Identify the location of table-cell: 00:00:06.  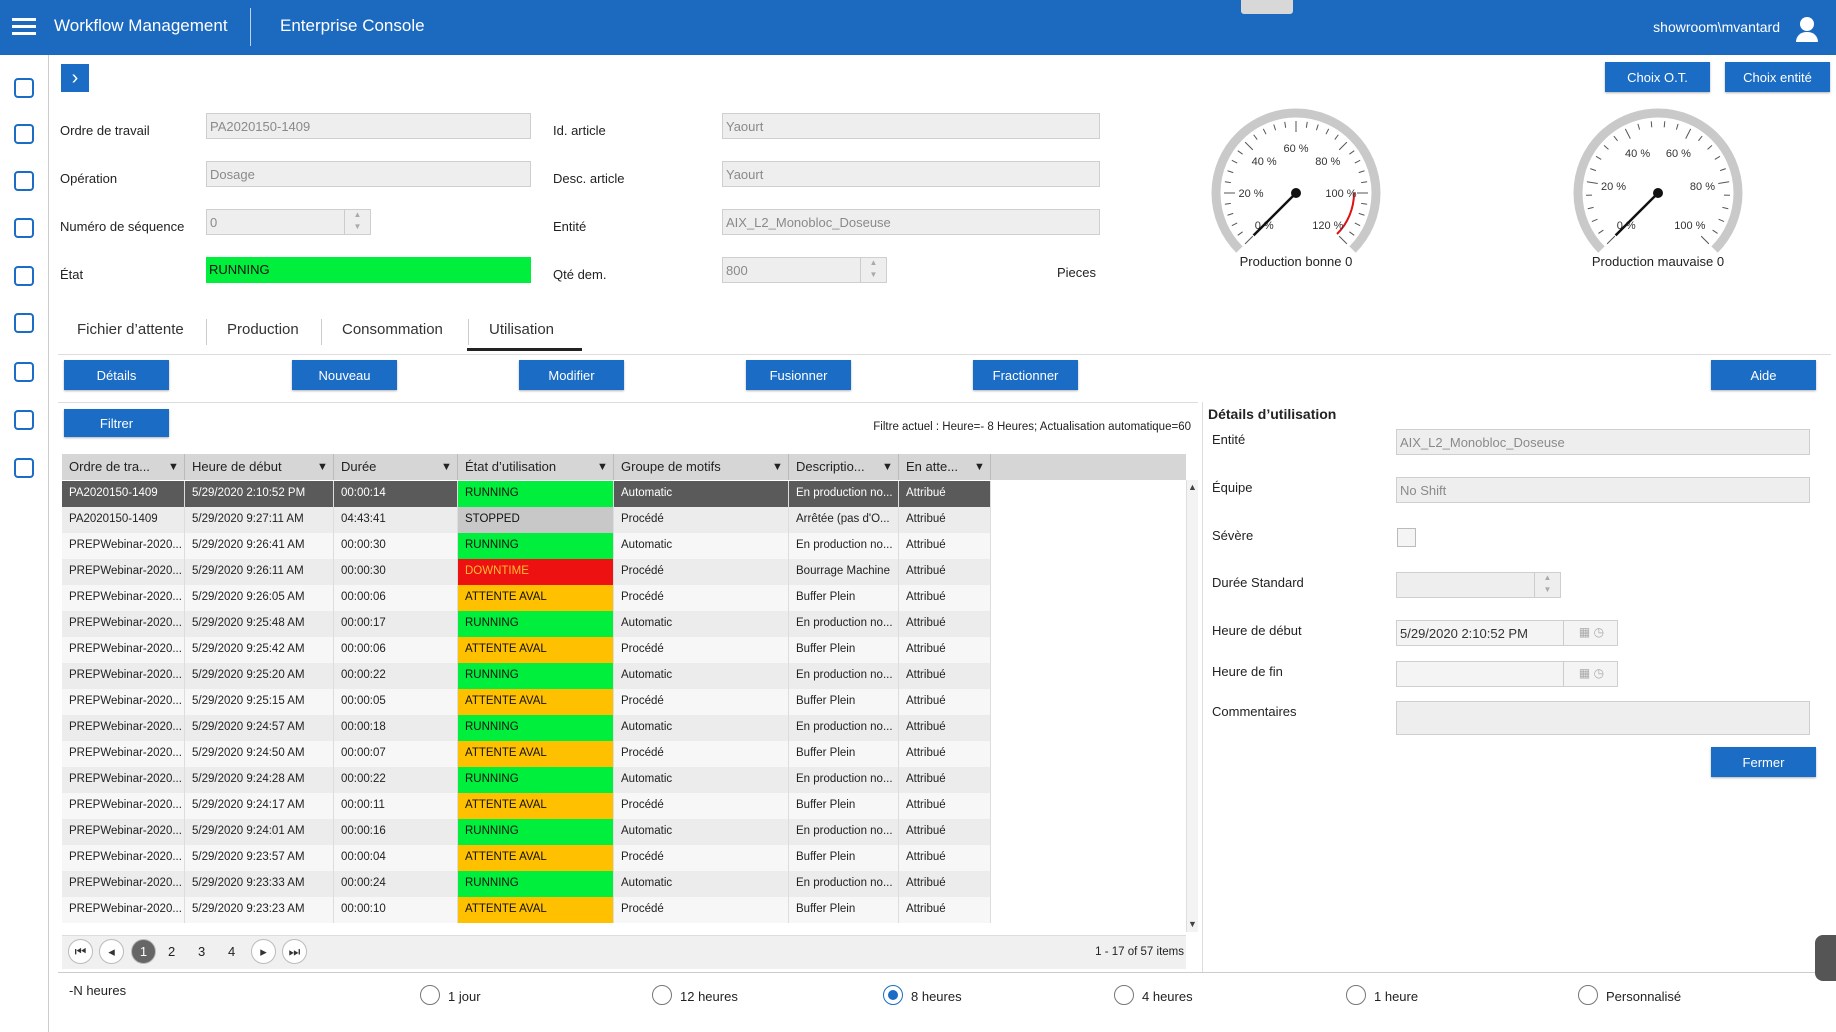
(396, 598).